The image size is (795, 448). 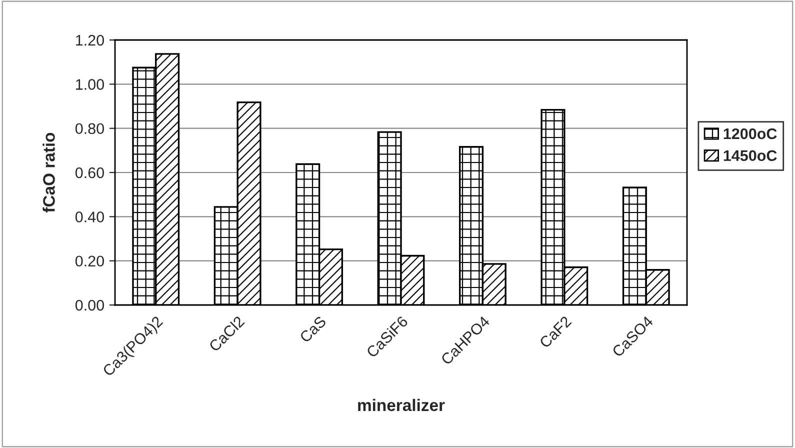 I want to click on y-tick-label: 0.20, so click(x=89, y=261).